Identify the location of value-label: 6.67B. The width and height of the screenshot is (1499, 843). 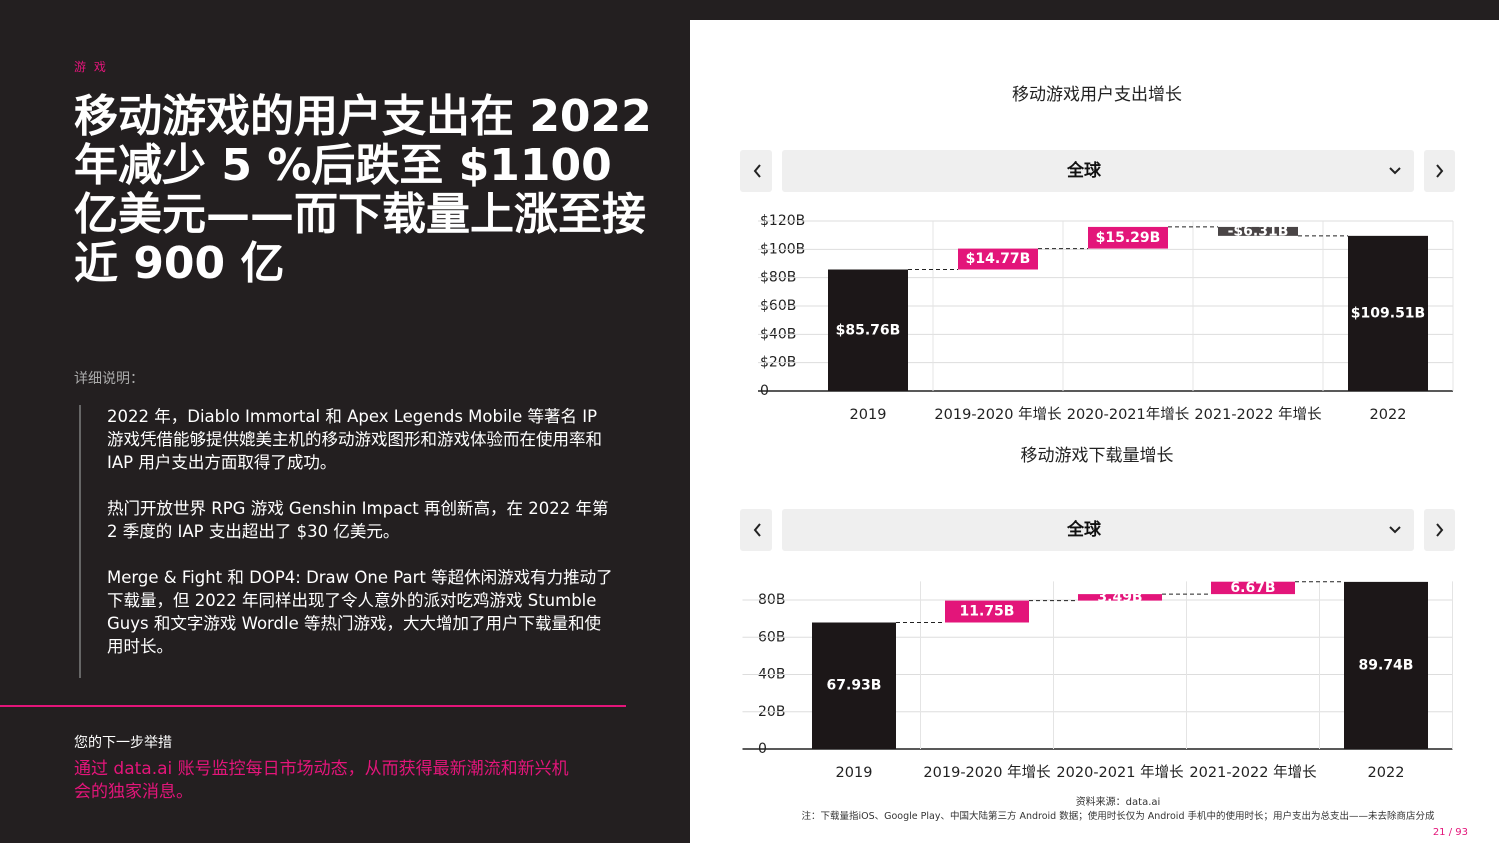
(1252, 588).